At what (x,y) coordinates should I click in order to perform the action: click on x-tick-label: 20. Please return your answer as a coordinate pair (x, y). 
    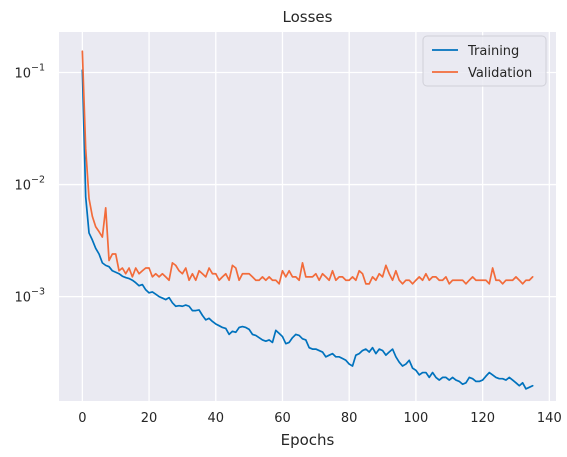
    Looking at the image, I should click on (149, 418).